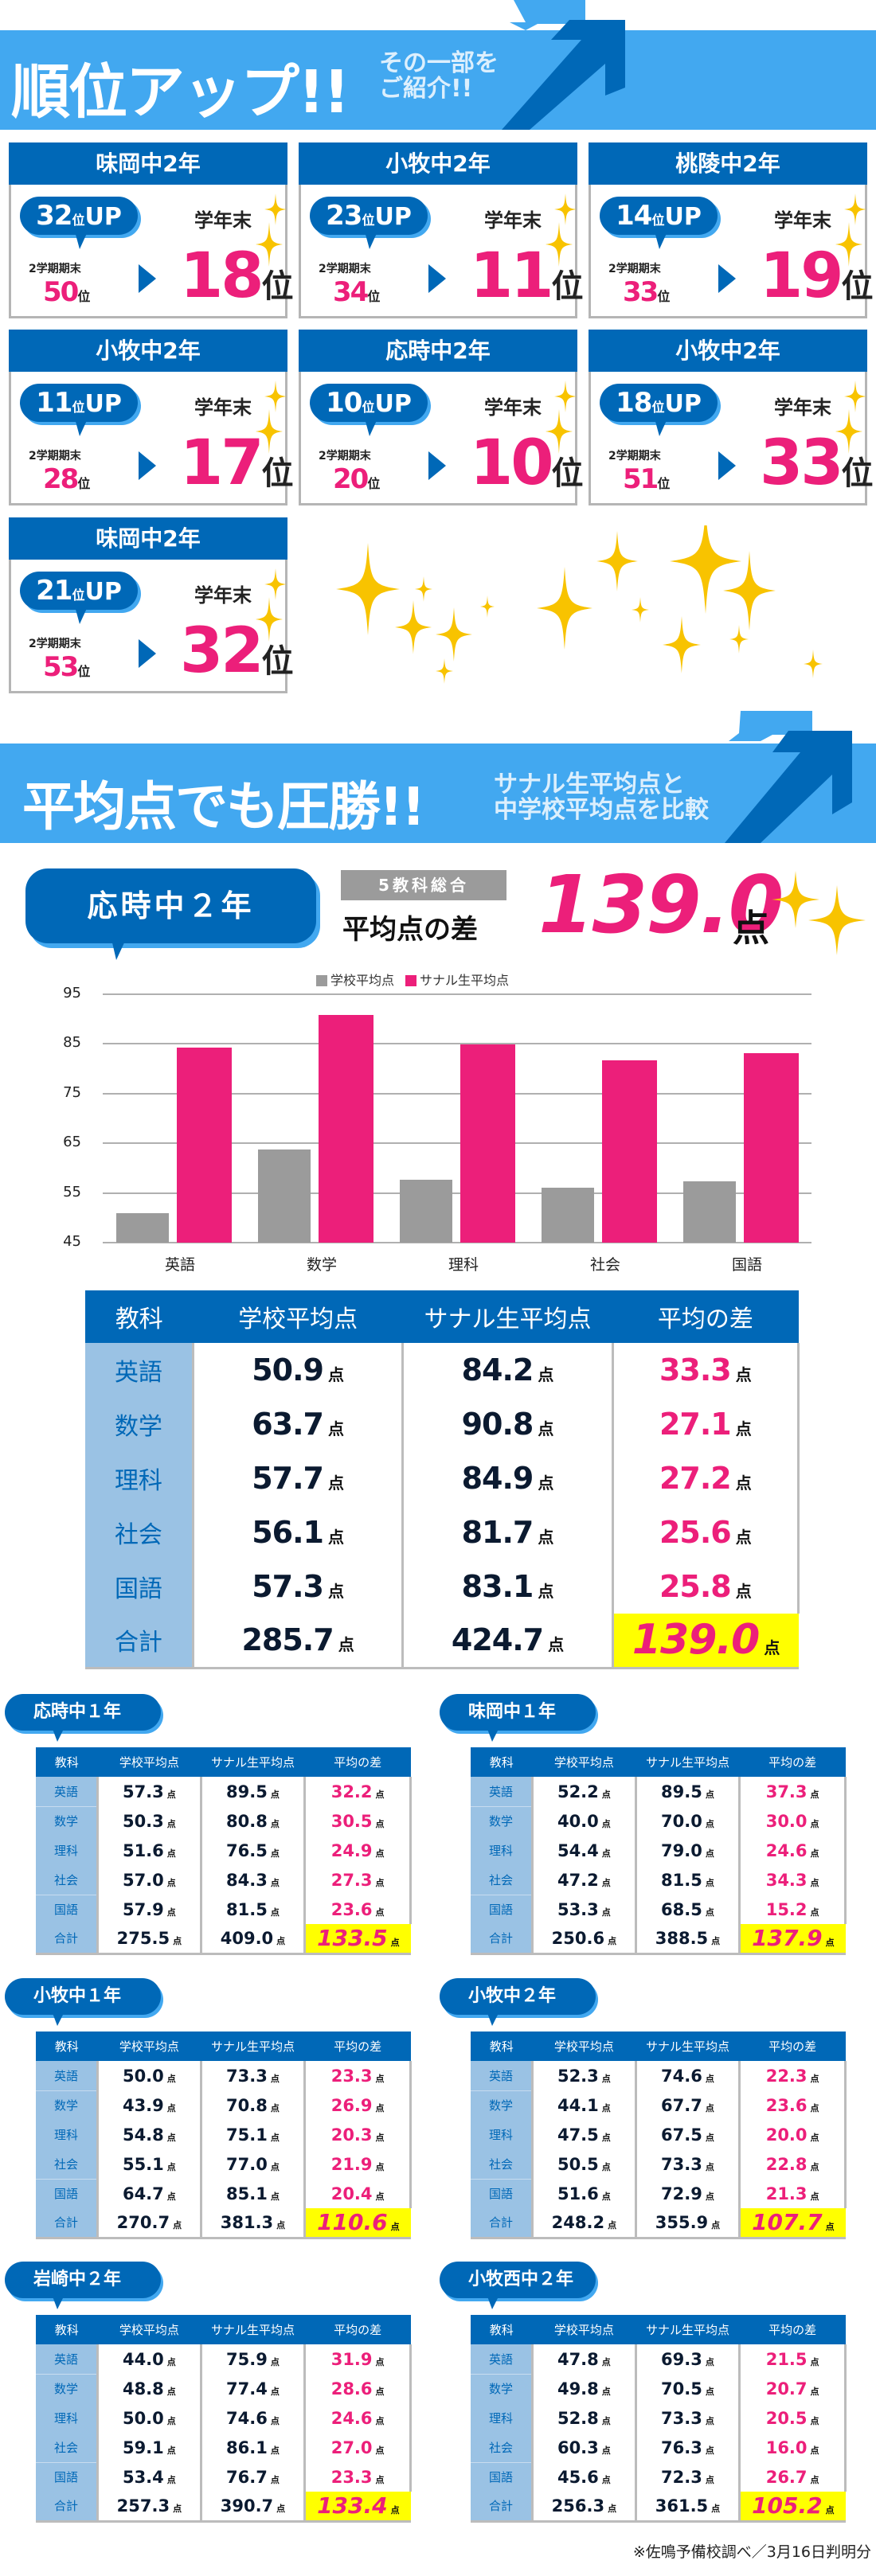 Image resolution: width=876 pixels, height=2576 pixels. What do you see at coordinates (681, 1850) in the screenshot?
I see `score-value: 79.0` at bounding box center [681, 1850].